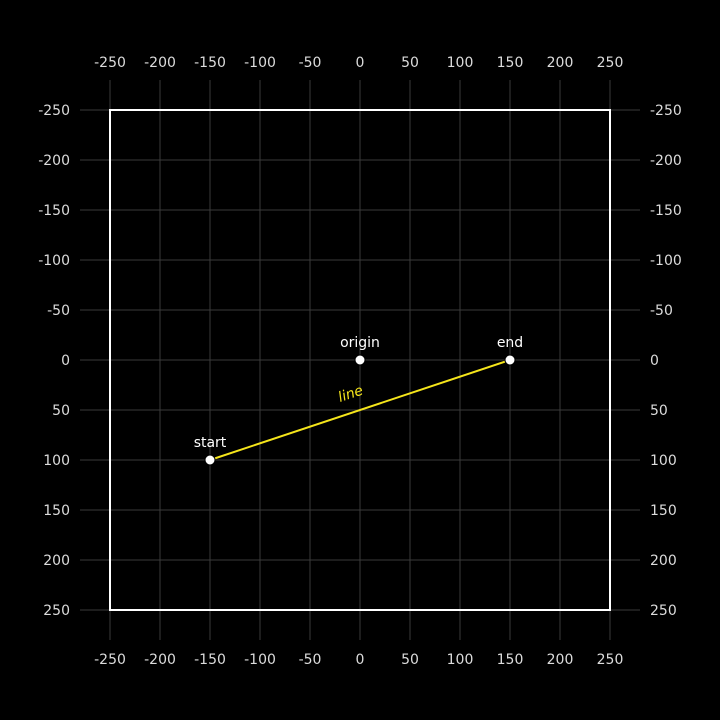  Describe the element at coordinates (510, 660) in the screenshot. I see `tick-label-bottom: 150` at that location.